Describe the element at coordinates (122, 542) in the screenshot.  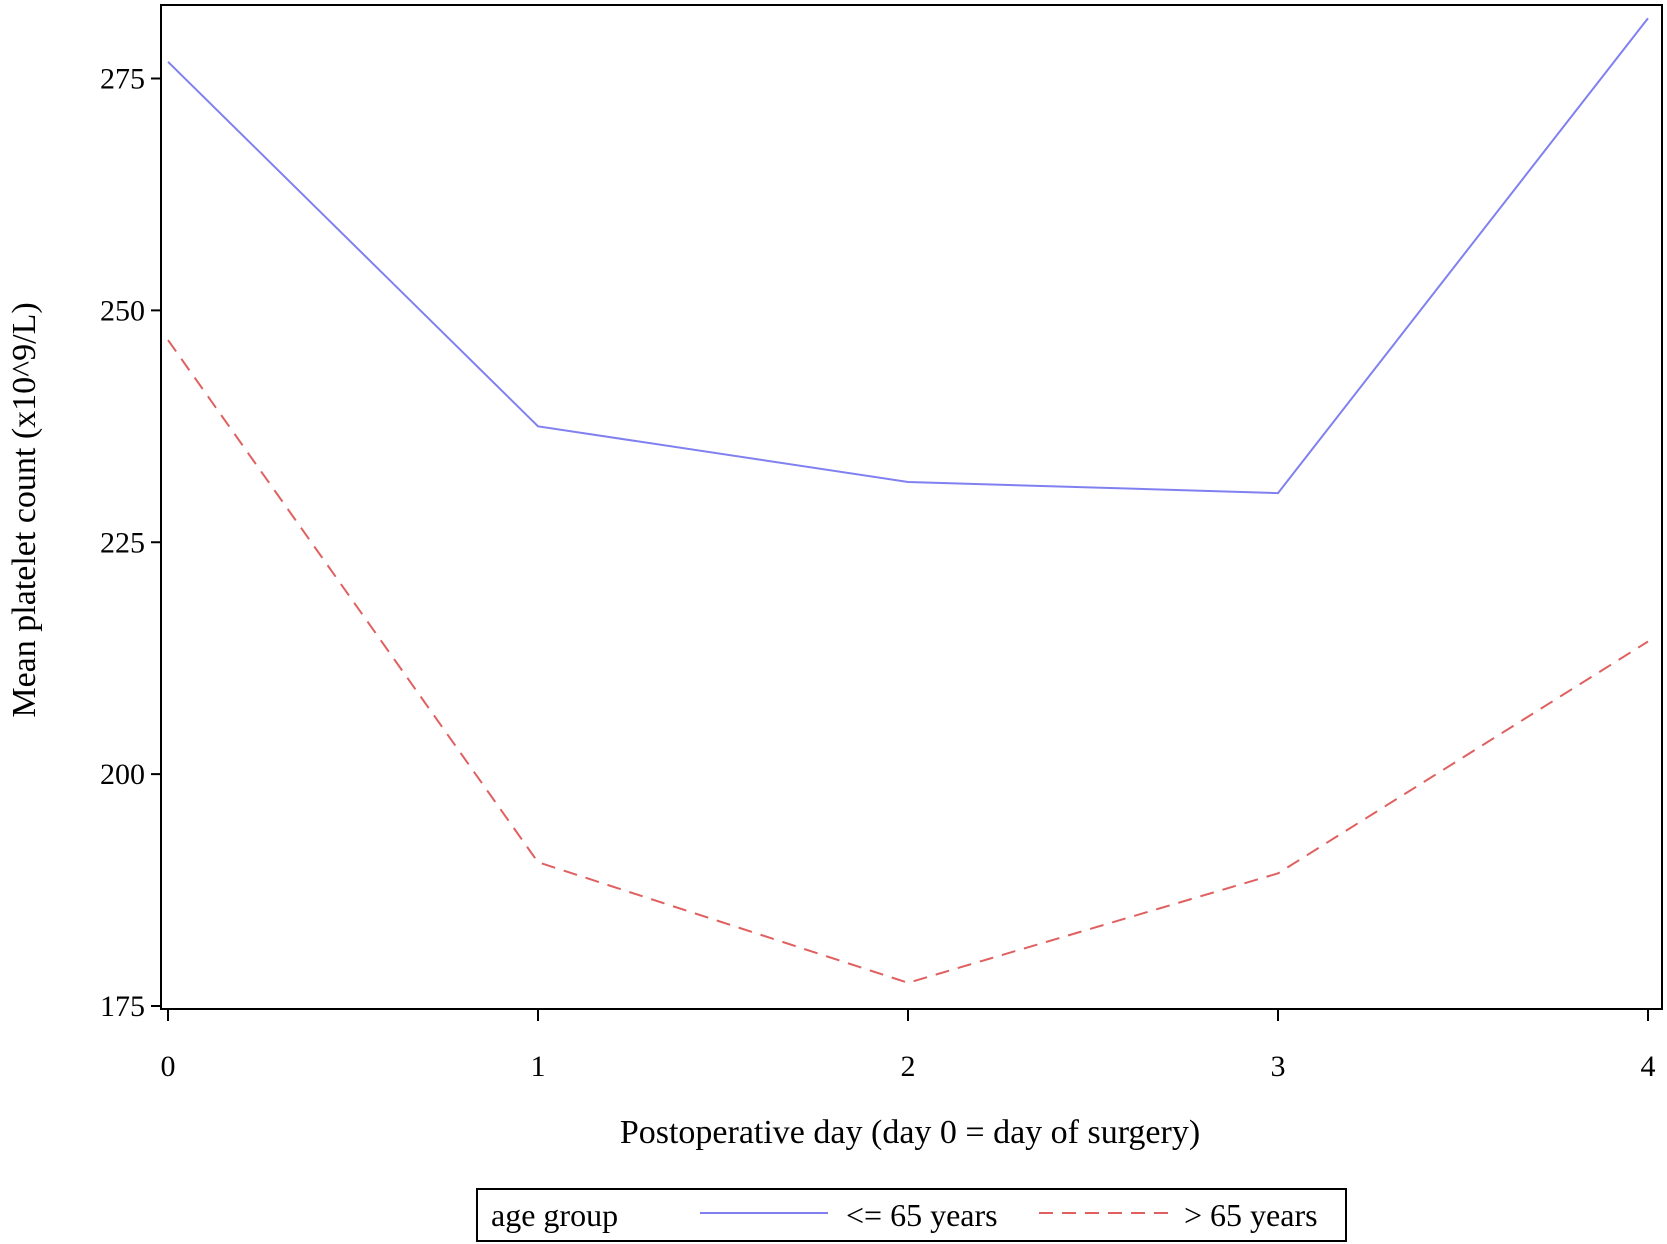
I see `y-tick-label: 225` at that location.